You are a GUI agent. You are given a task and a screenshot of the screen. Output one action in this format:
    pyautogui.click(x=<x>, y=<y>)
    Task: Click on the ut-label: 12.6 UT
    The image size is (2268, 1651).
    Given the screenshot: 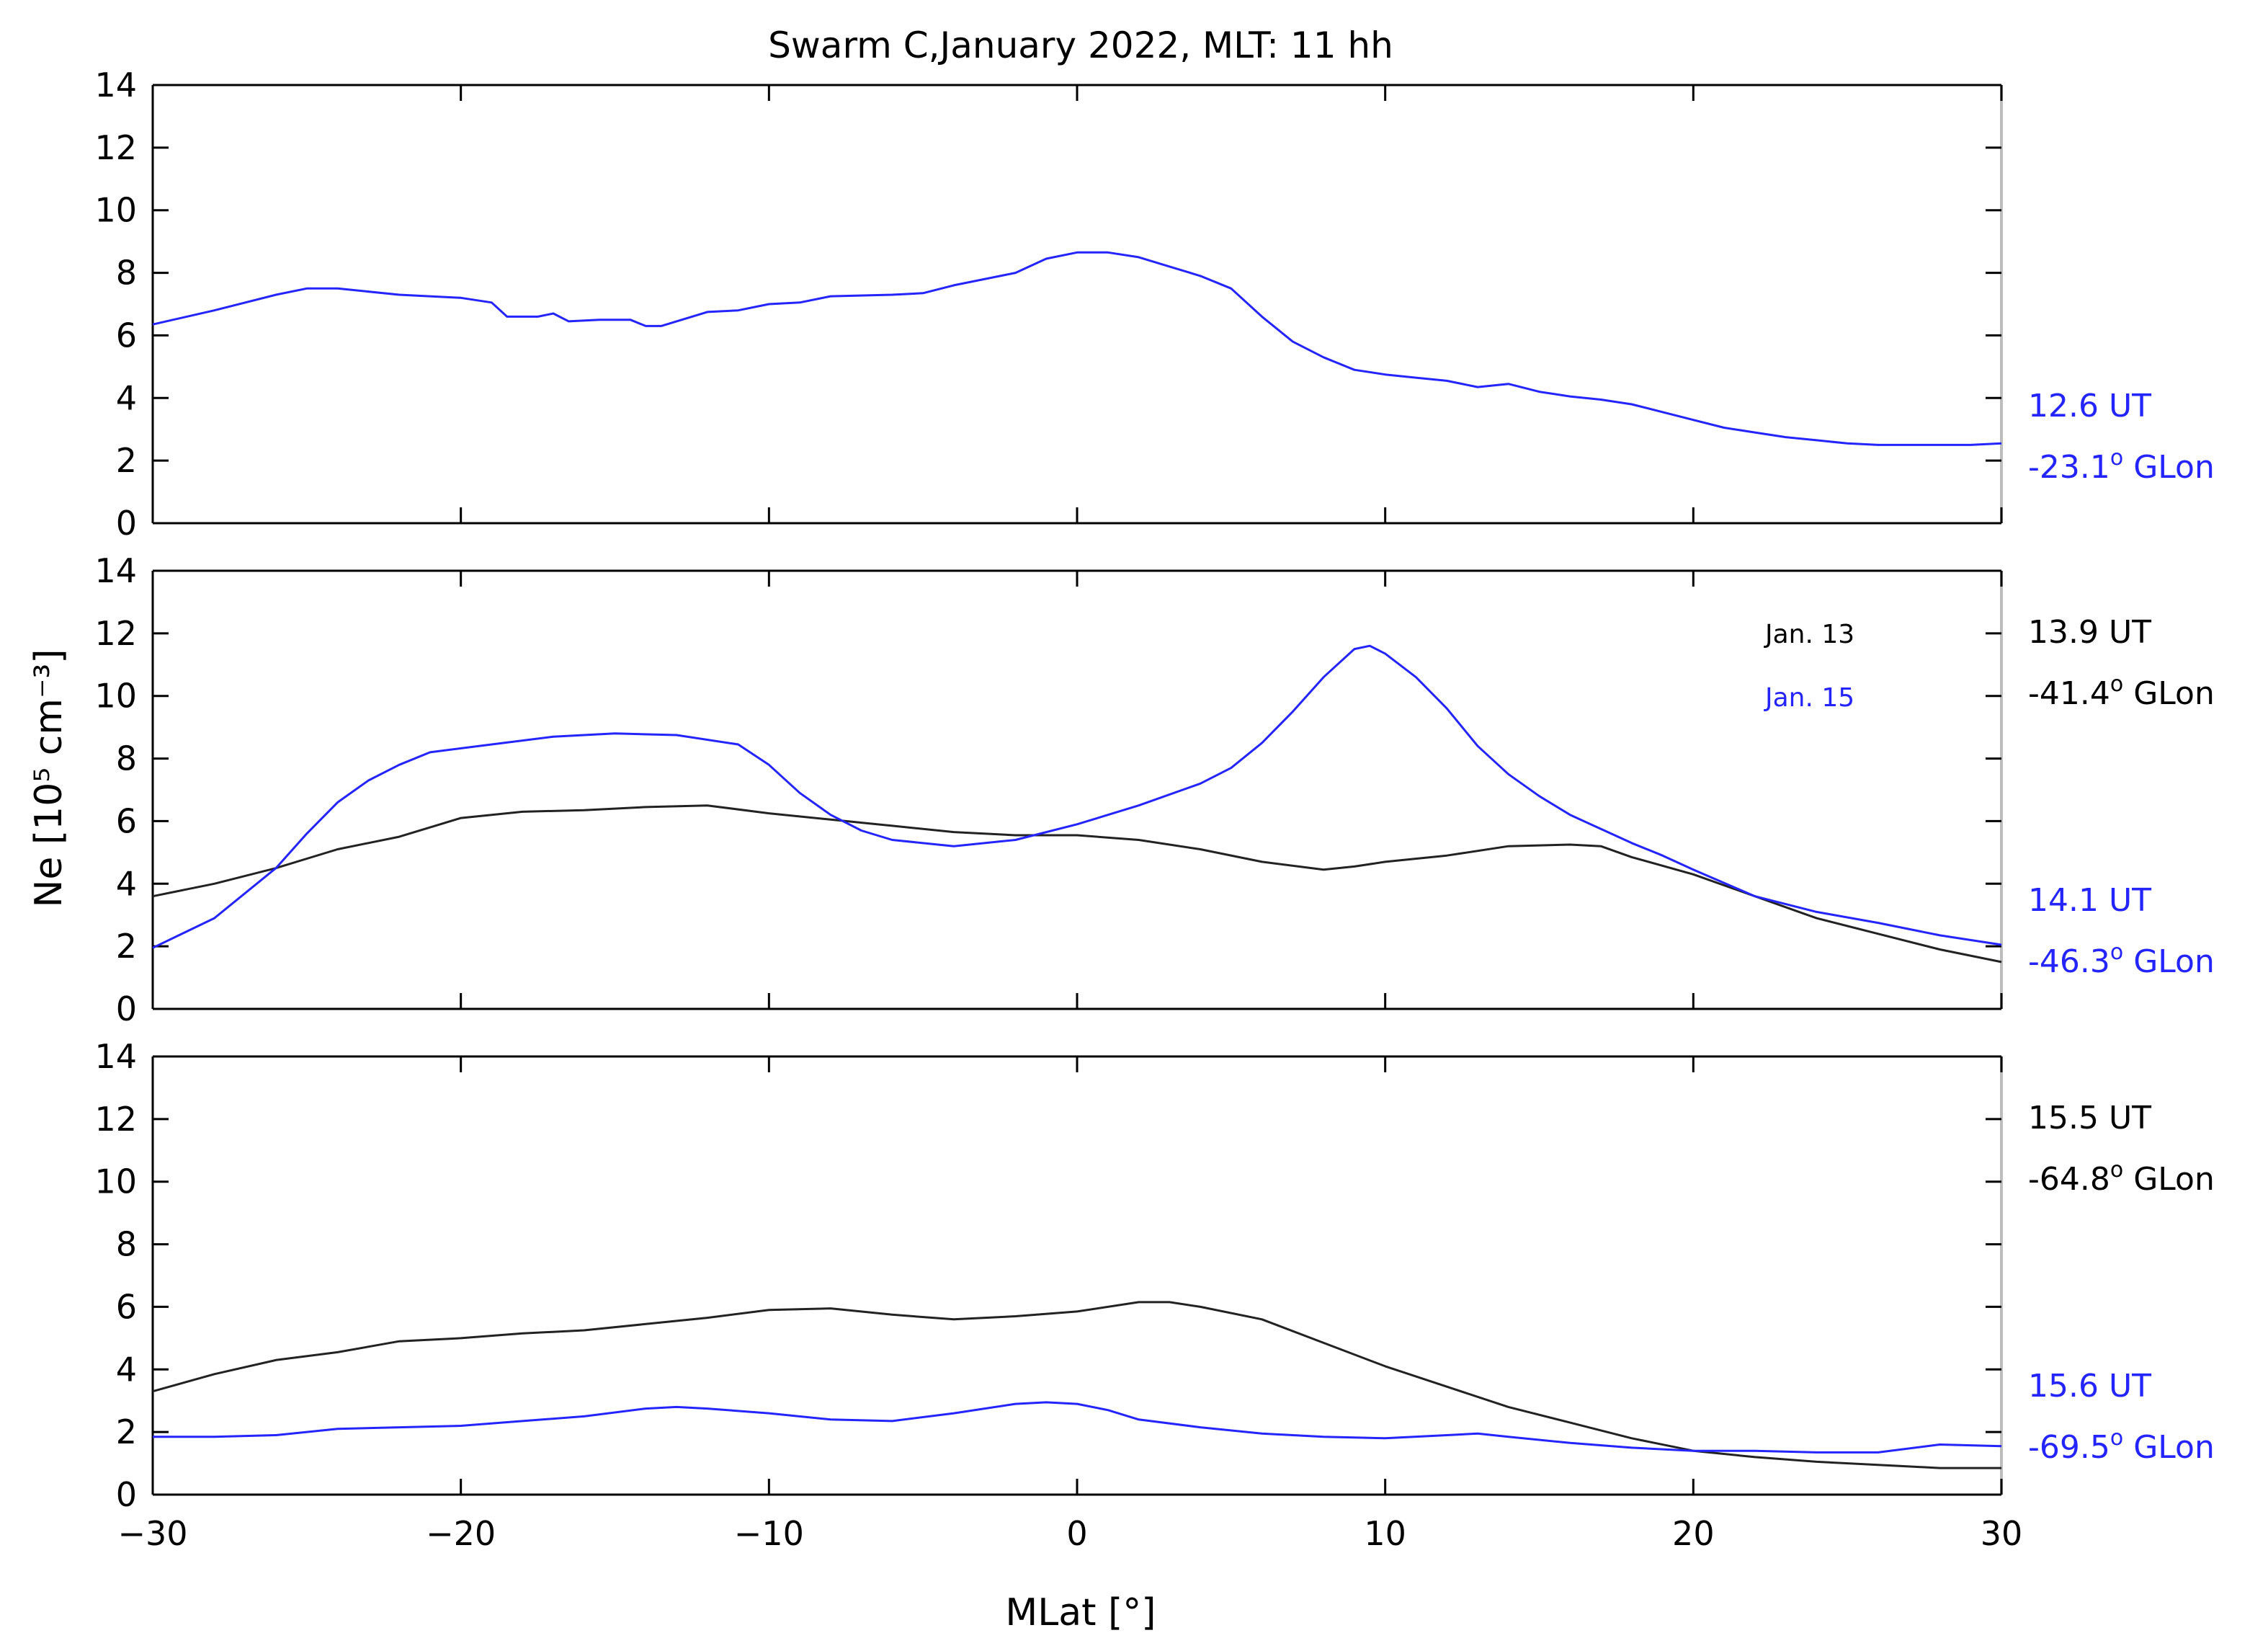 What is the action you would take?
    pyautogui.click(x=2090, y=406)
    